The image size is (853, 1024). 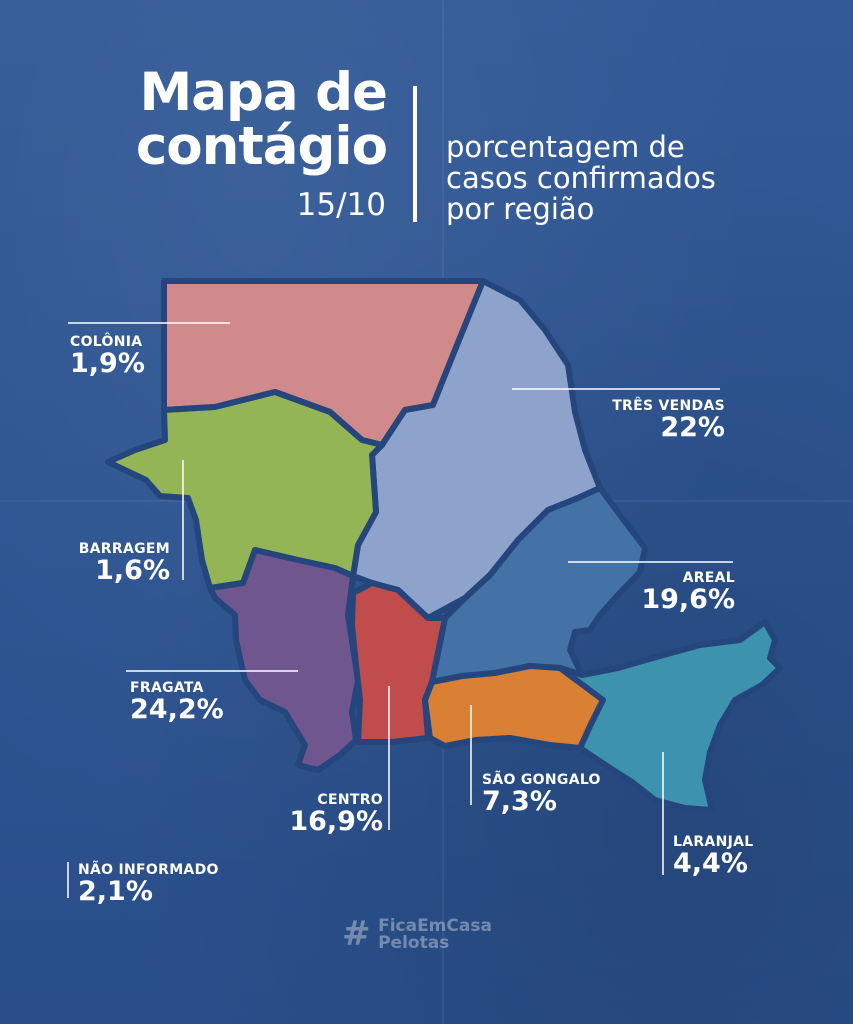 I want to click on subtitle-line-2: casos confirmados, so click(x=581, y=178).